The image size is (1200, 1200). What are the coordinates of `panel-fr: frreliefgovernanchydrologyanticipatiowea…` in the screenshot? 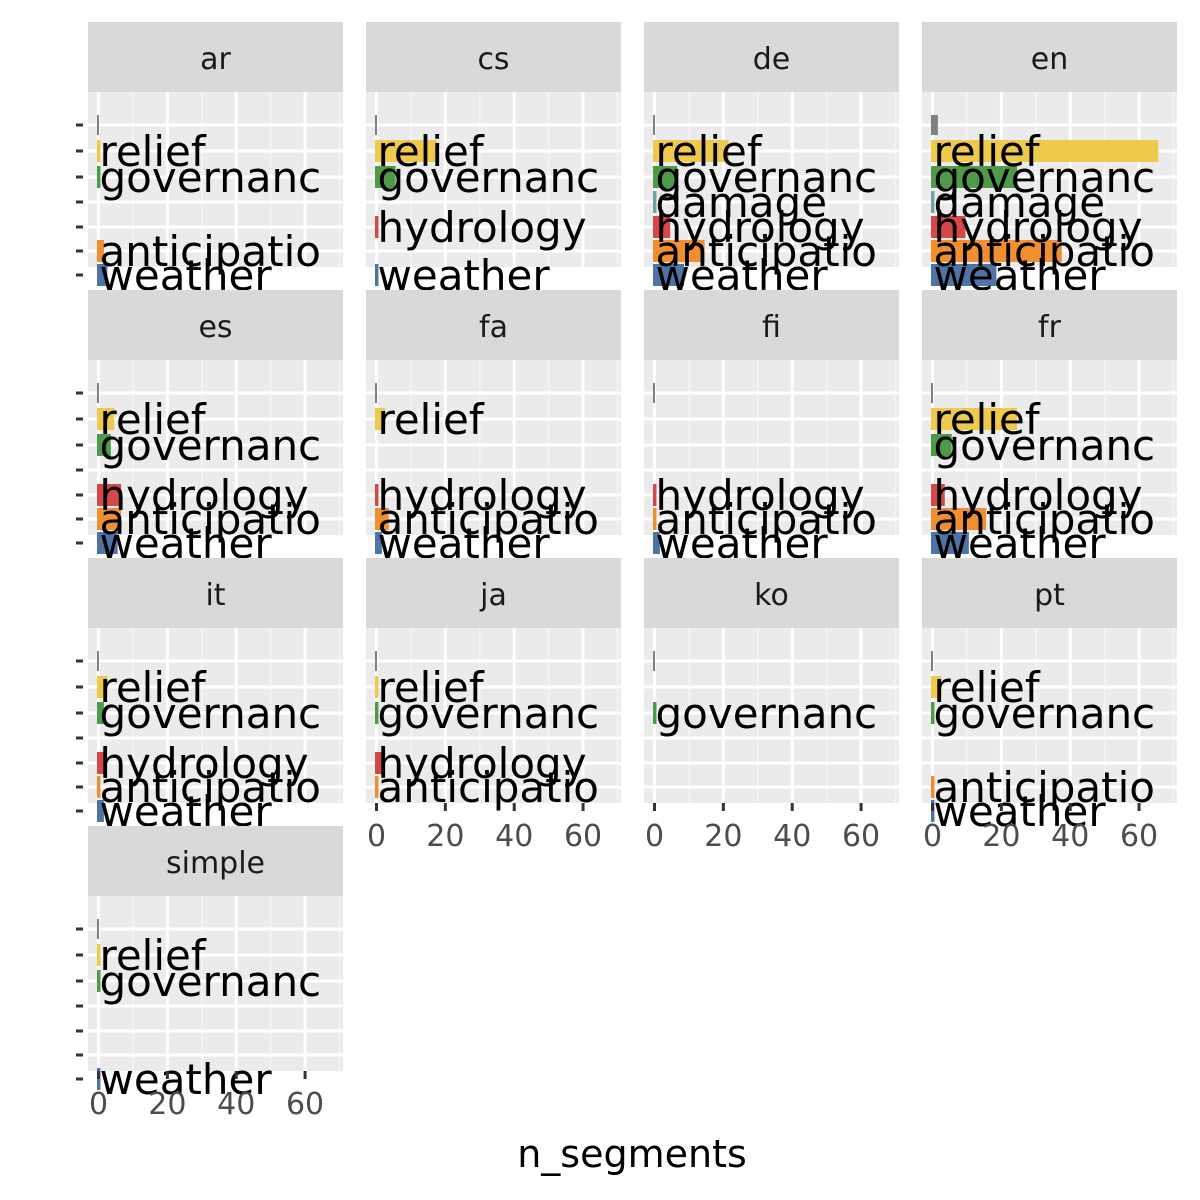 It's located at (1049, 429).